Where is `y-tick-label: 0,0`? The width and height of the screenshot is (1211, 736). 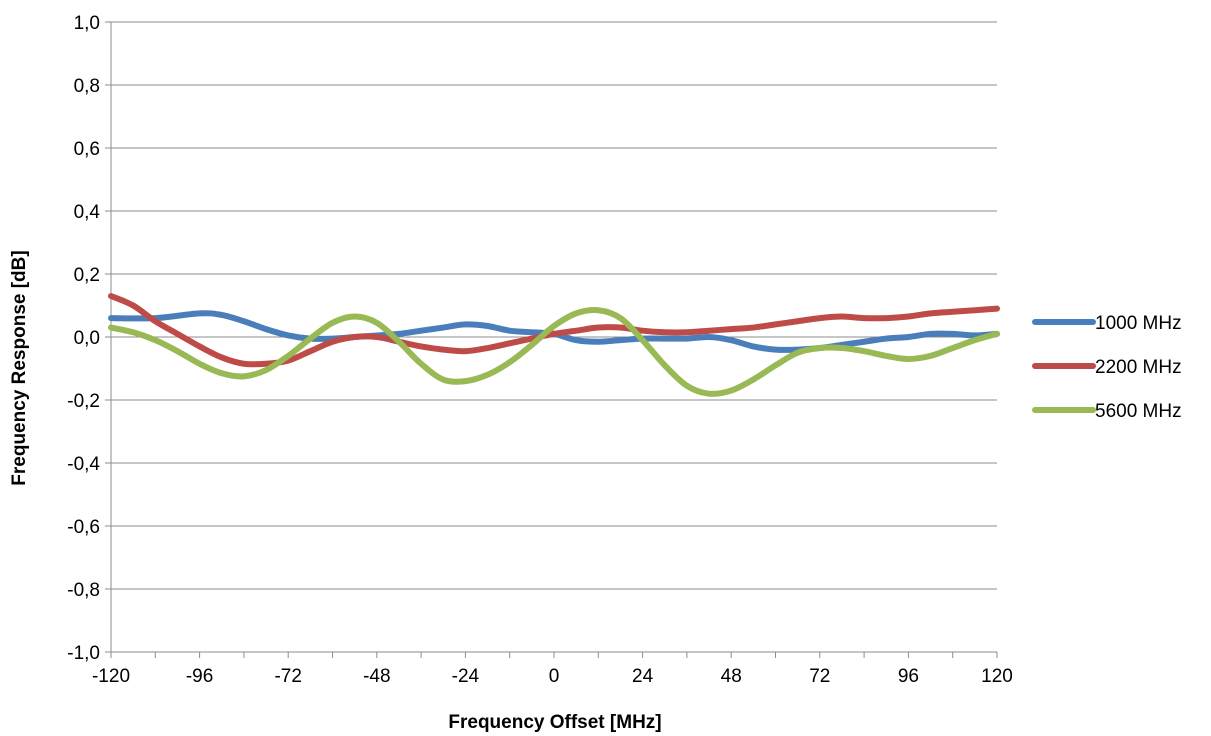
y-tick-label: 0,0 is located at coordinates (87, 338).